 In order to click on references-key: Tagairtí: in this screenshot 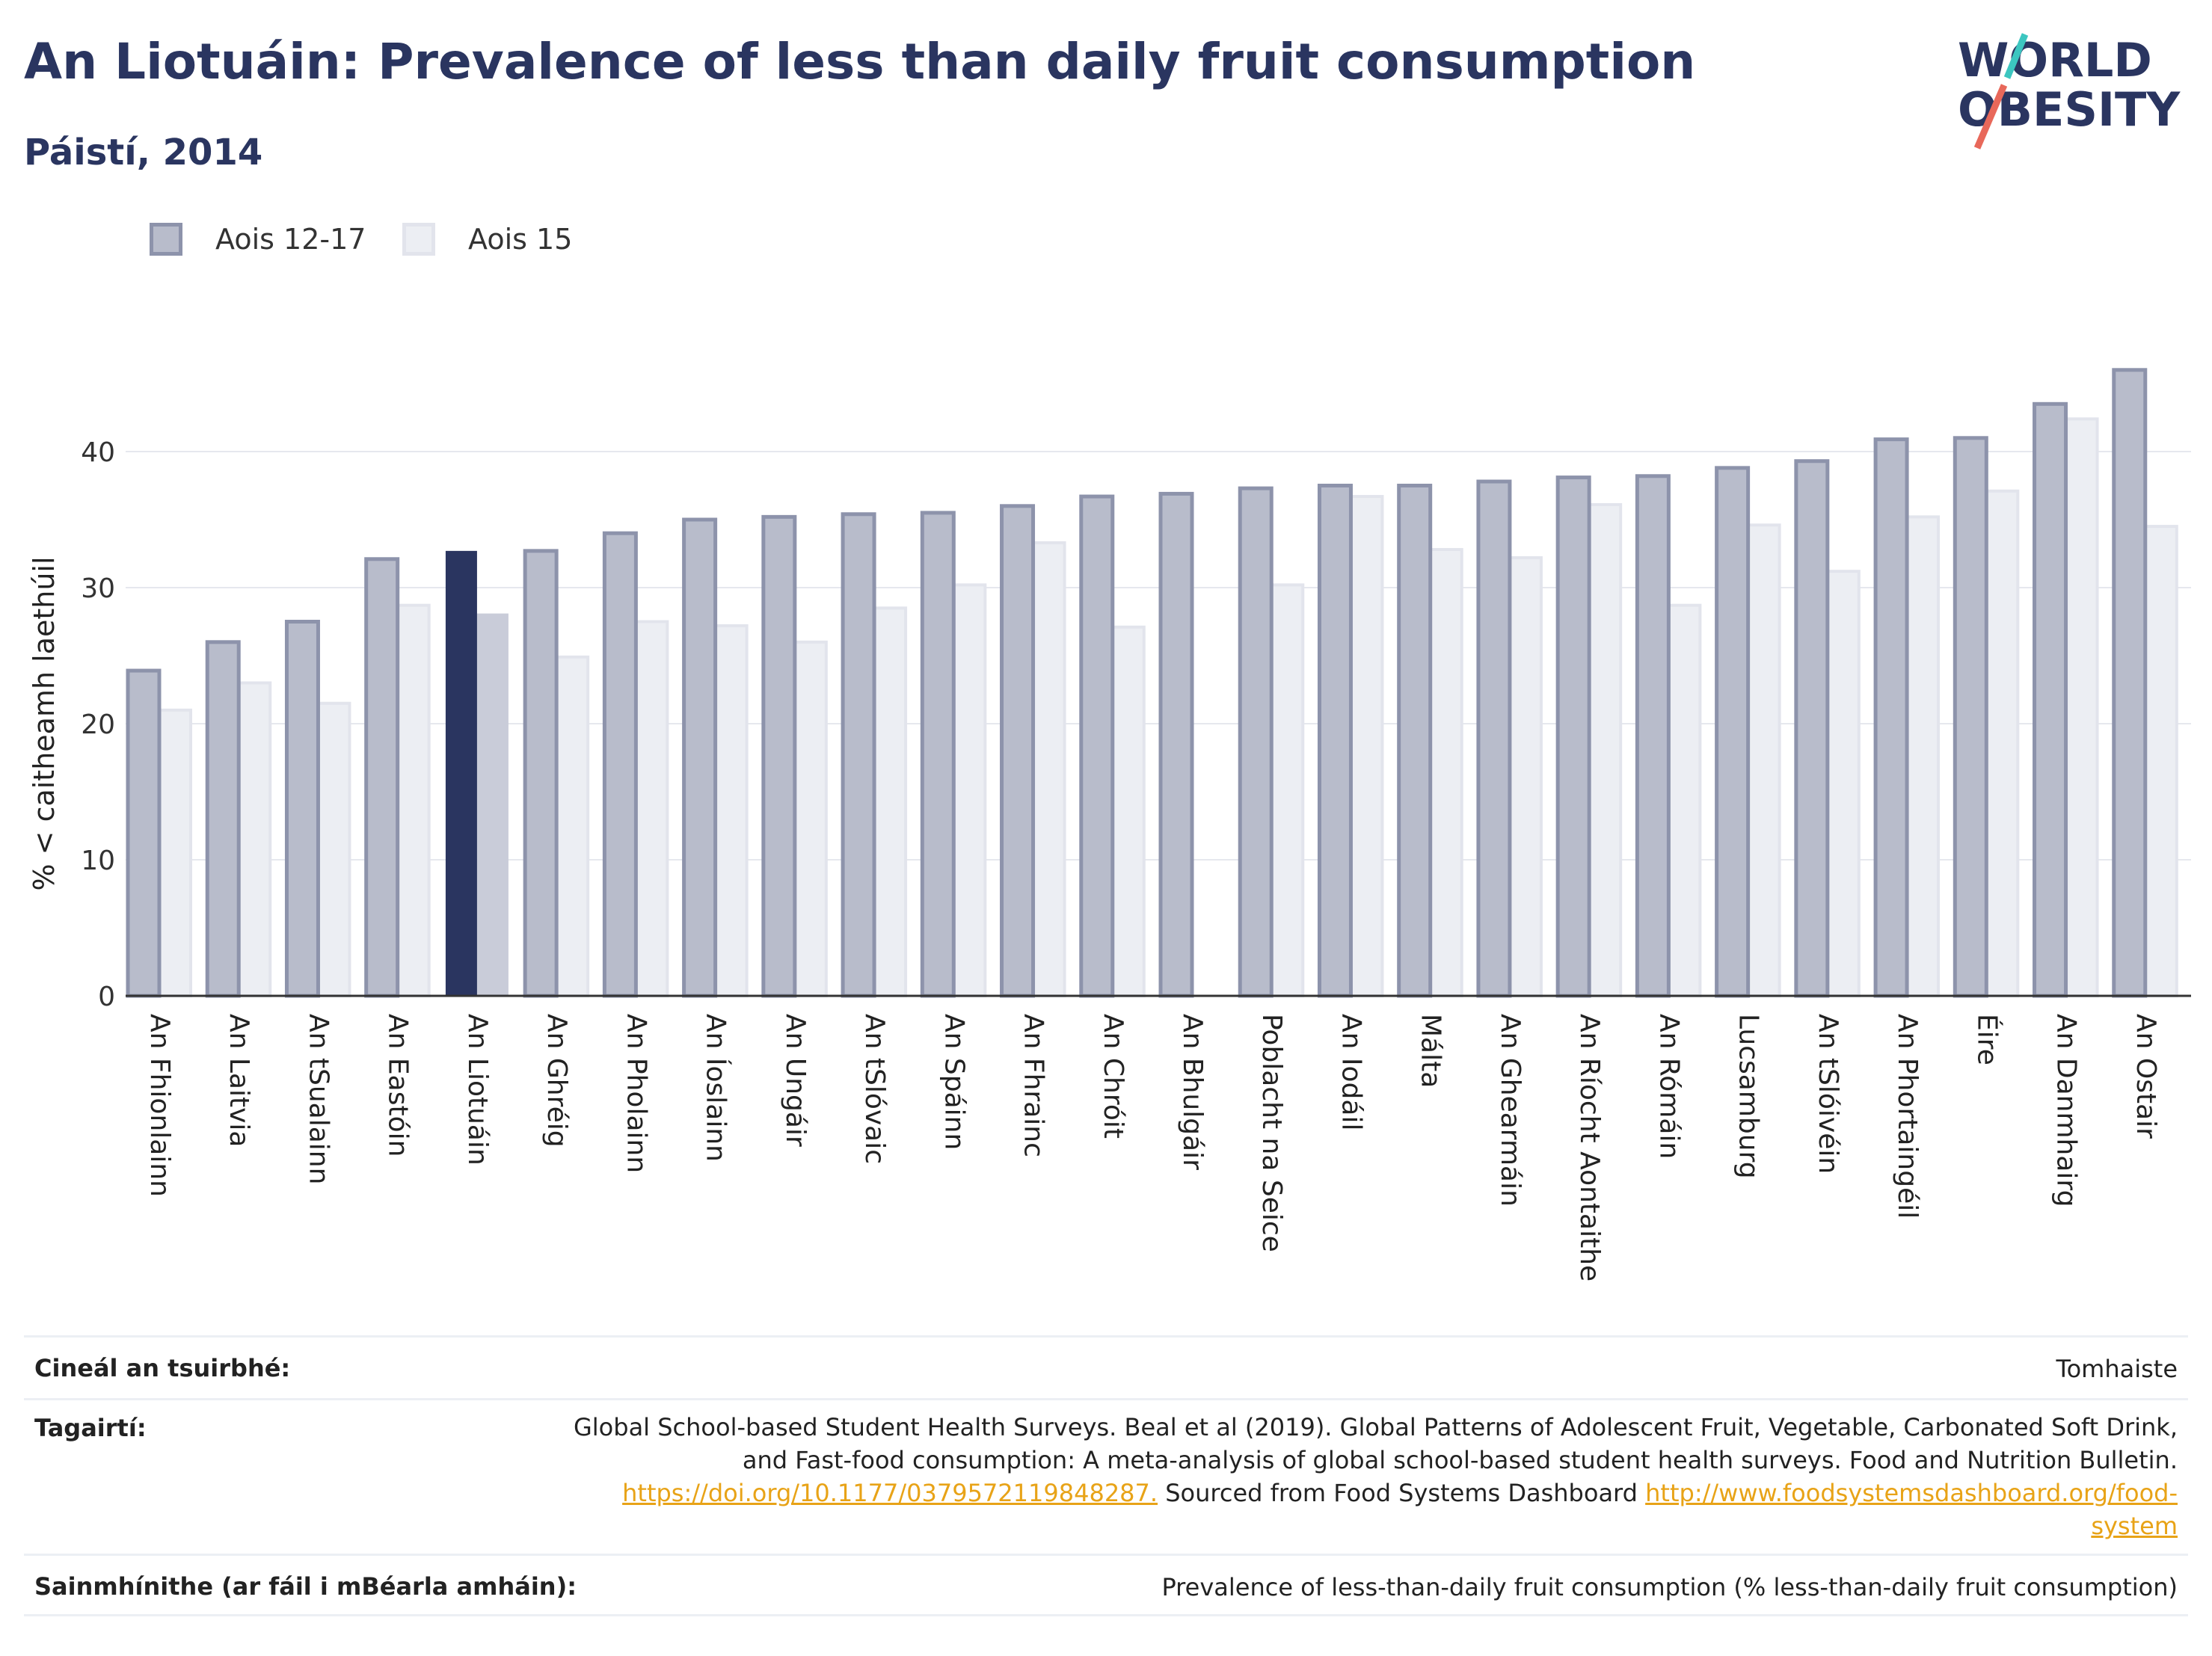, I will do `click(90, 1428)`.